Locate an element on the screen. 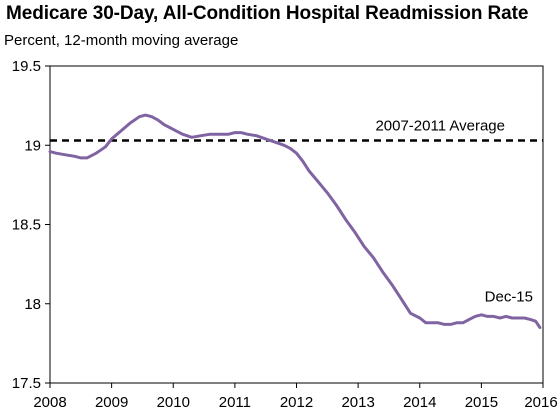 The image size is (559, 413). y-tick-label: 19 is located at coordinates (32, 145).